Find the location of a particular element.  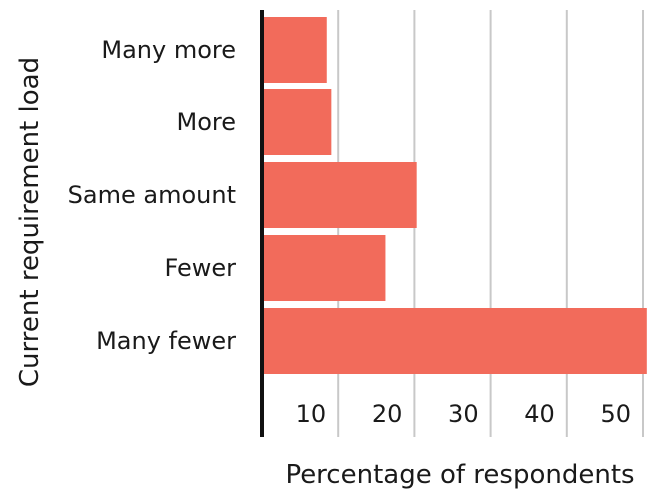

x-tick-label-40: 40 is located at coordinates (539, 414).